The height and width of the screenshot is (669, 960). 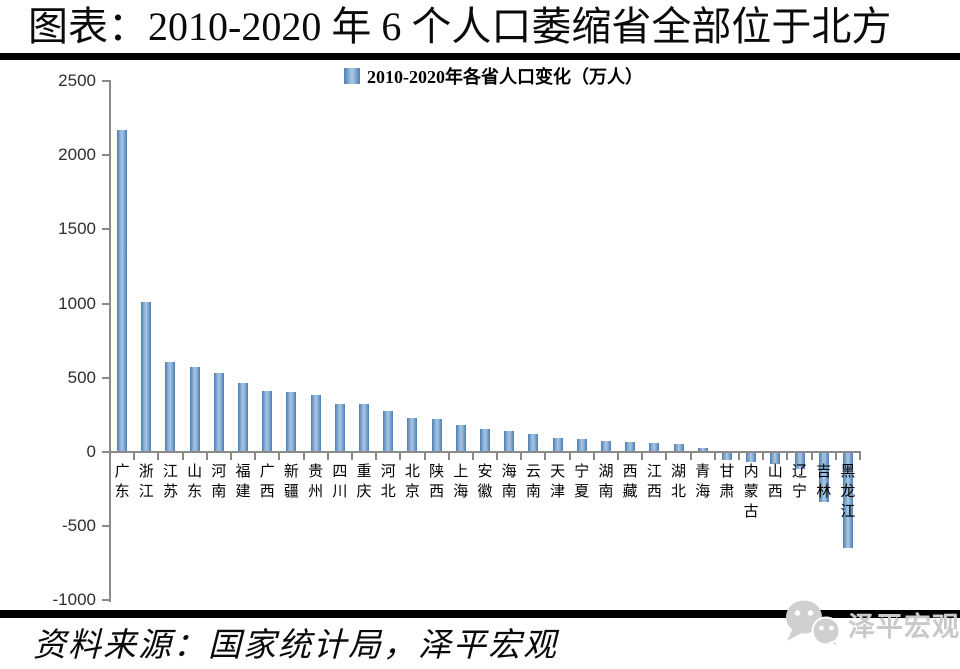 I want to click on bar-江苏, so click(x=170, y=406).